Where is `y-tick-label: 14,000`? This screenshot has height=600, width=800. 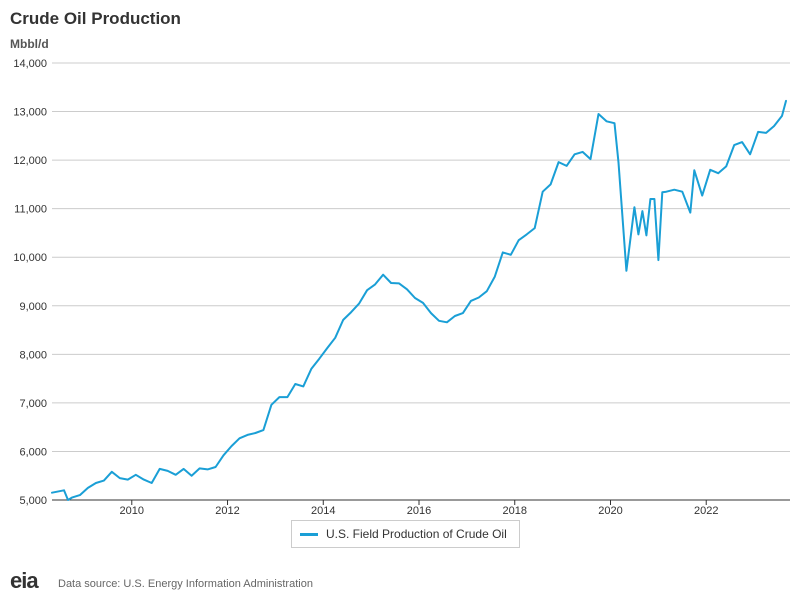 y-tick-label: 14,000 is located at coordinates (30, 64).